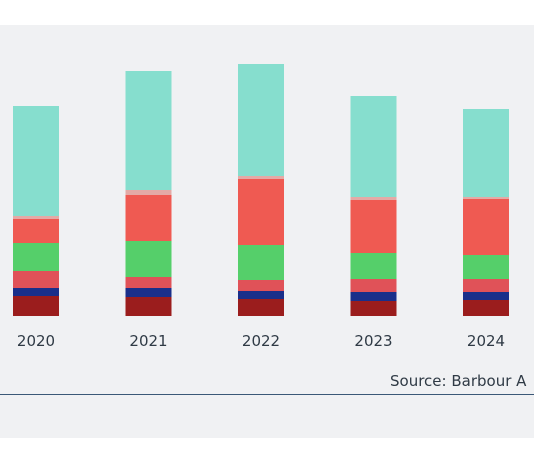 This screenshot has height=462, width=534. What do you see at coordinates (458, 381) in the screenshot?
I see `source-note: Source: Barbour A` at bounding box center [458, 381].